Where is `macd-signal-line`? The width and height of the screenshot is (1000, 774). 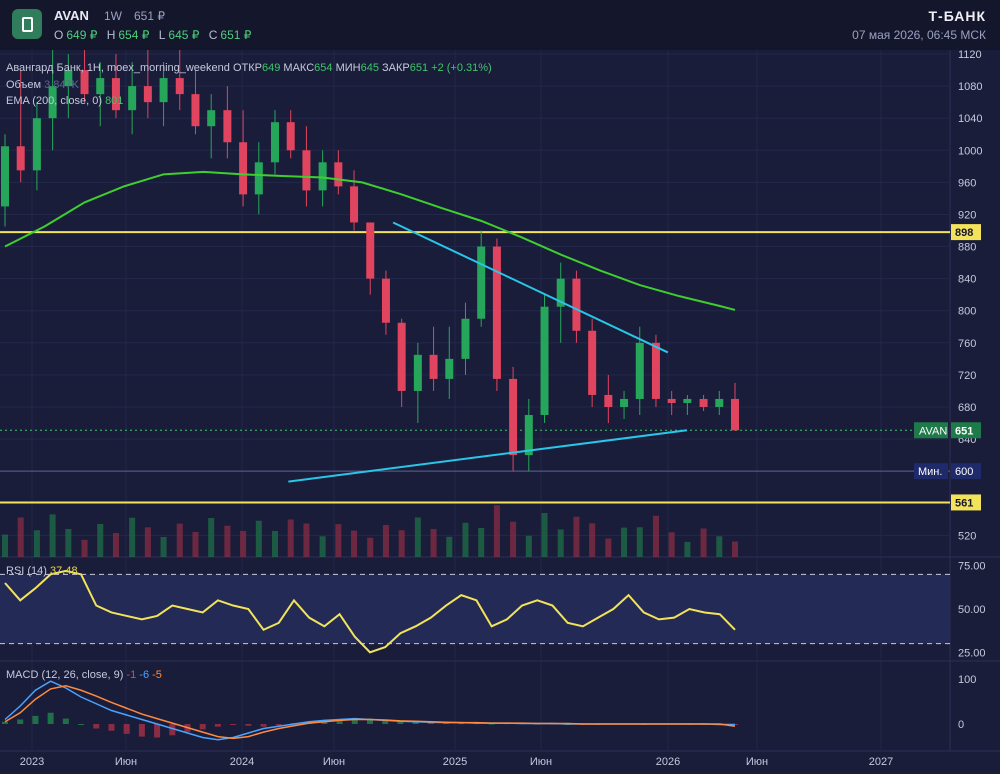
macd-signal-line is located at coordinates (370, 712).